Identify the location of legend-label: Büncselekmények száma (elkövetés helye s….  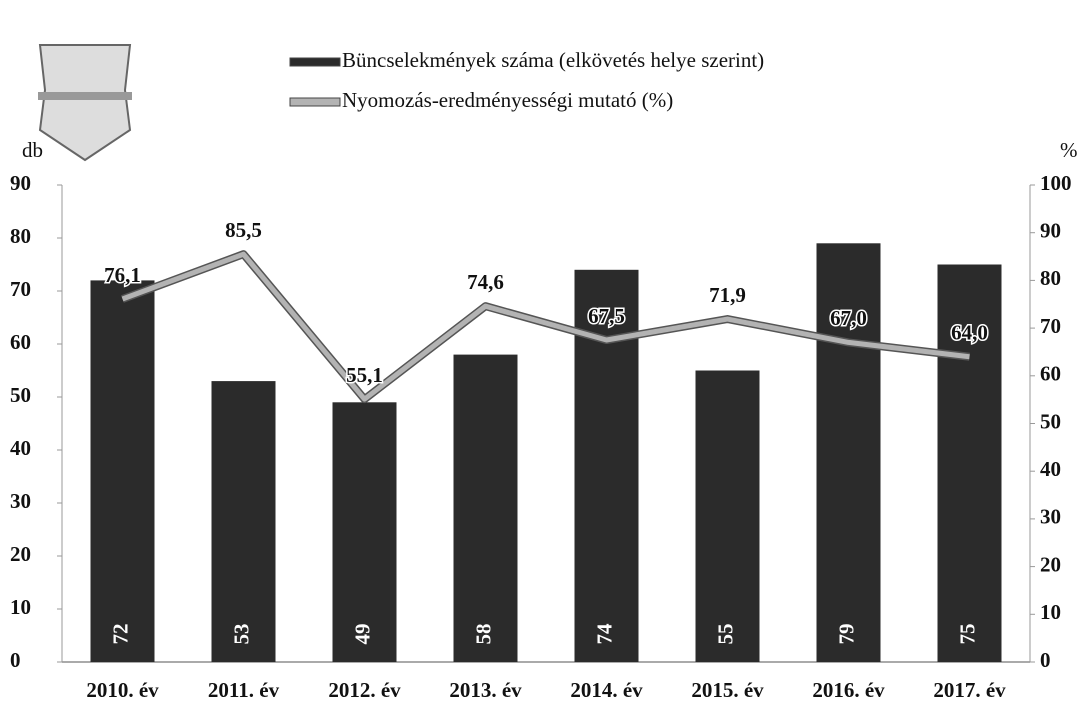
(553, 60).